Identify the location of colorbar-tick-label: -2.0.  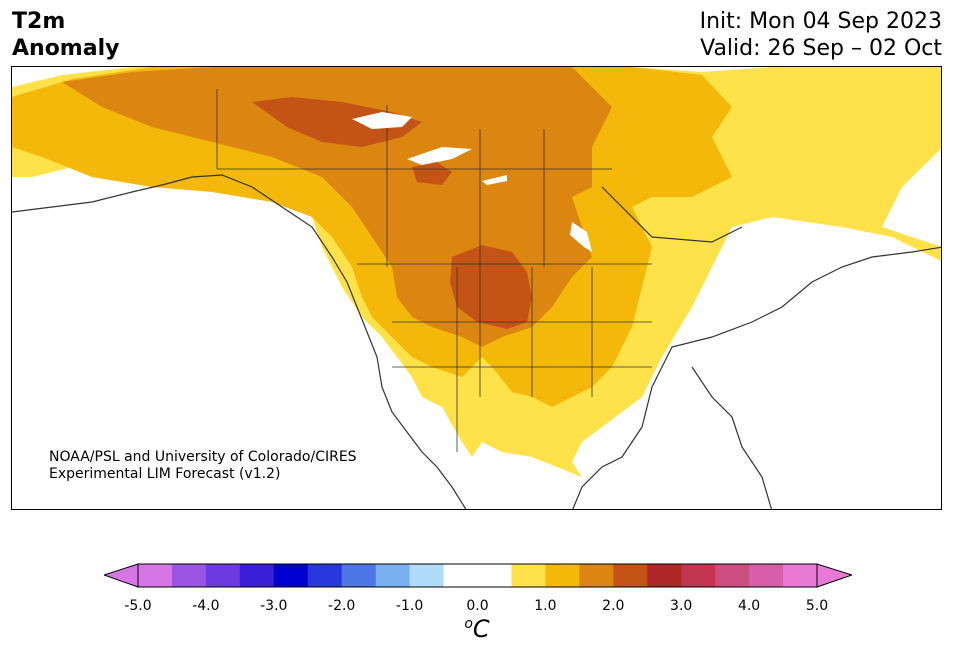
(342, 606).